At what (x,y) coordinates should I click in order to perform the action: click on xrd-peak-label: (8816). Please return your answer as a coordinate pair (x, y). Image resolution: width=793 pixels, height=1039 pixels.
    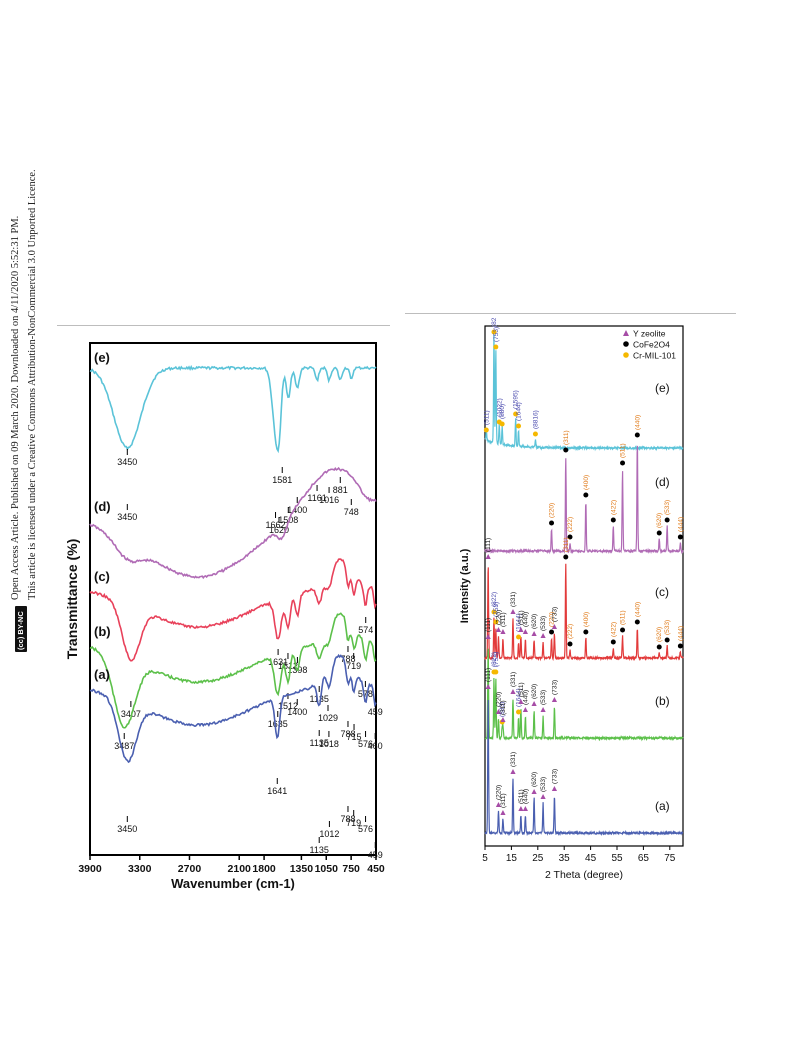
    Looking at the image, I should click on (535, 419).